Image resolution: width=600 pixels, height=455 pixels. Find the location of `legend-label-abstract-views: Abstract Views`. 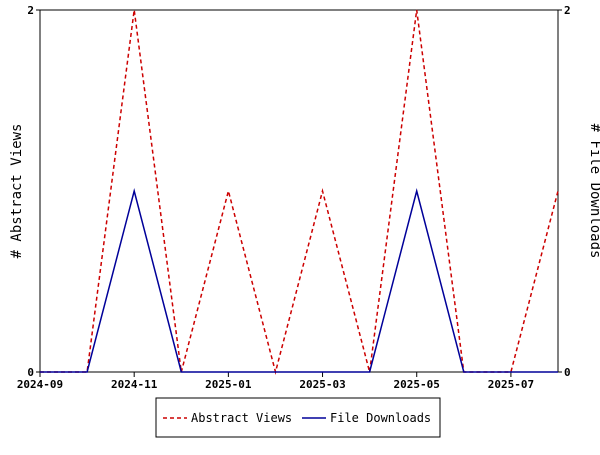

legend-label-abstract-views: Abstract Views is located at coordinates (241, 418).